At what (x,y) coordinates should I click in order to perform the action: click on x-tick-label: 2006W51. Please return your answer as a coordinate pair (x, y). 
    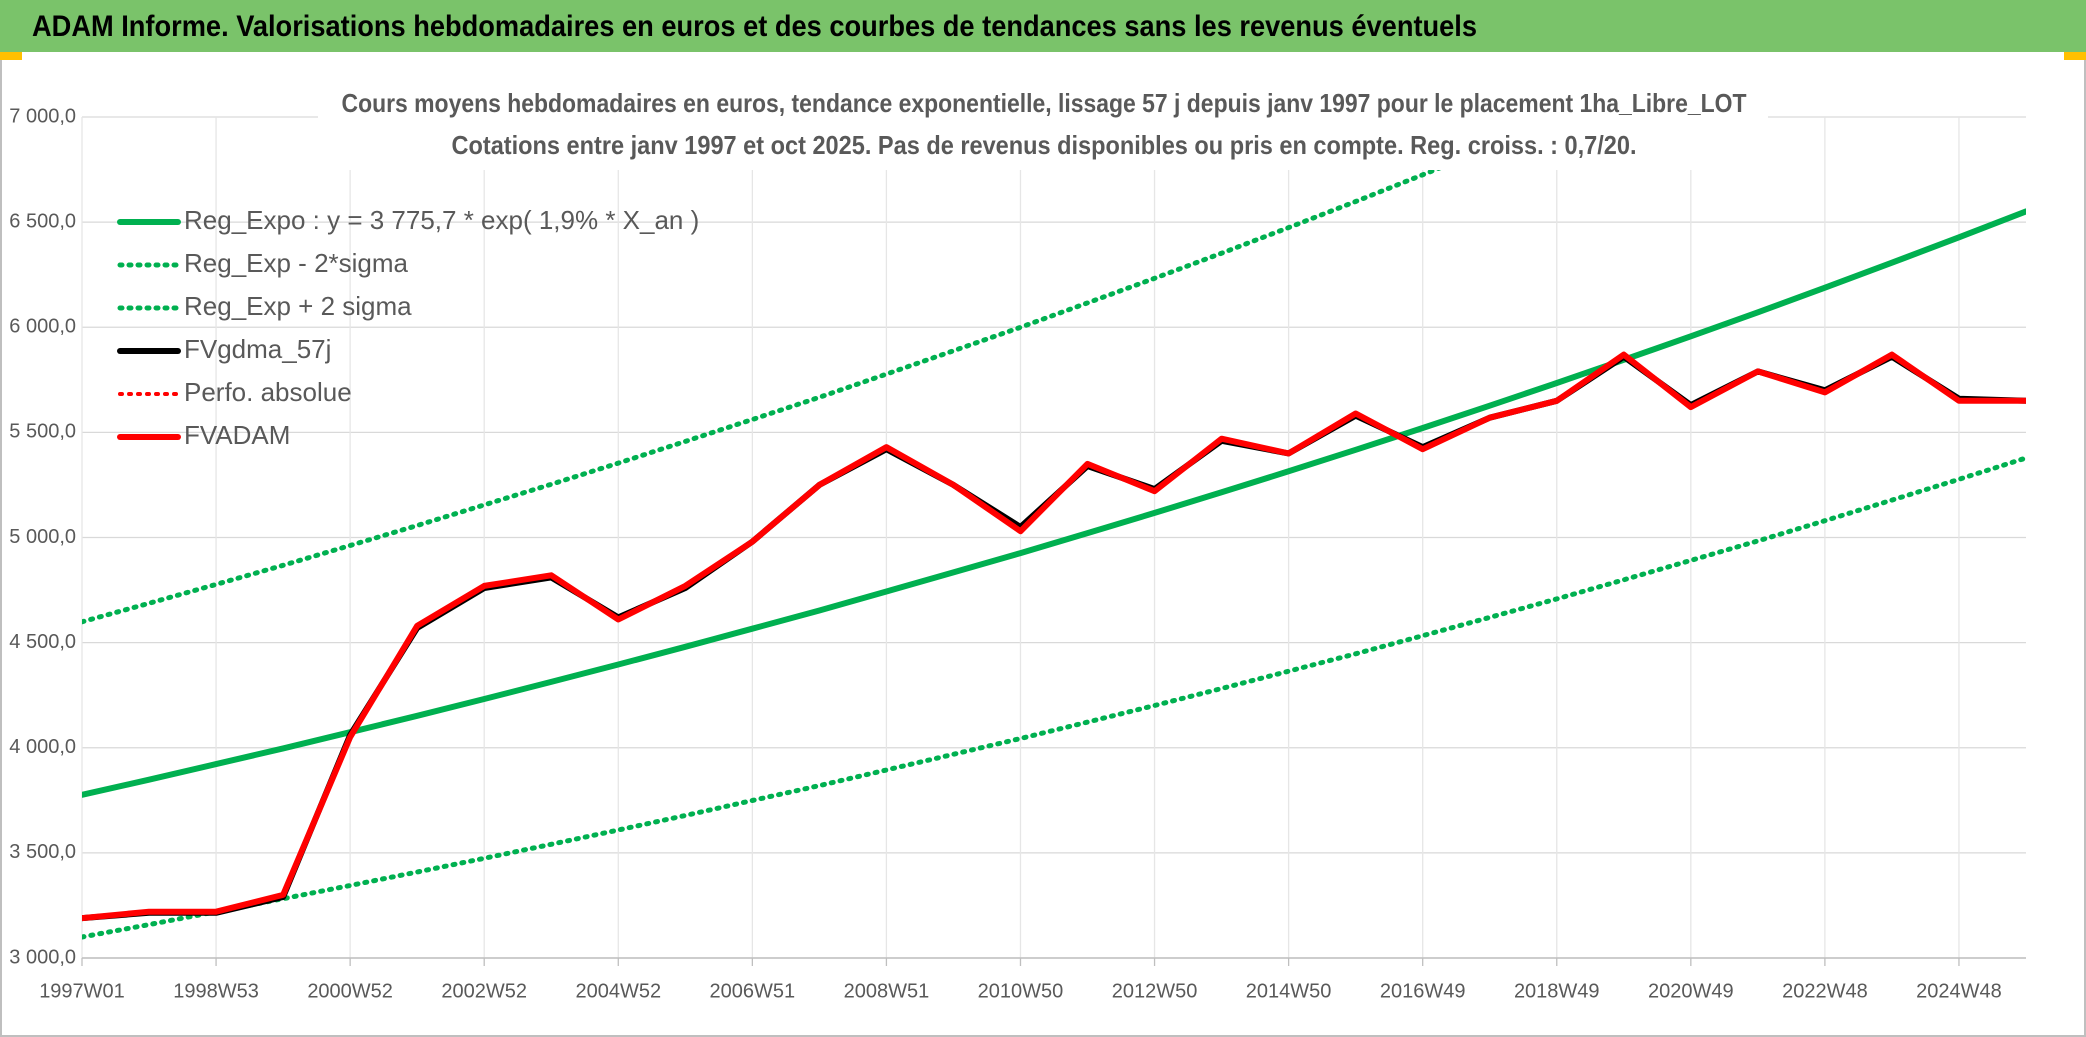
    Looking at the image, I should click on (753, 991).